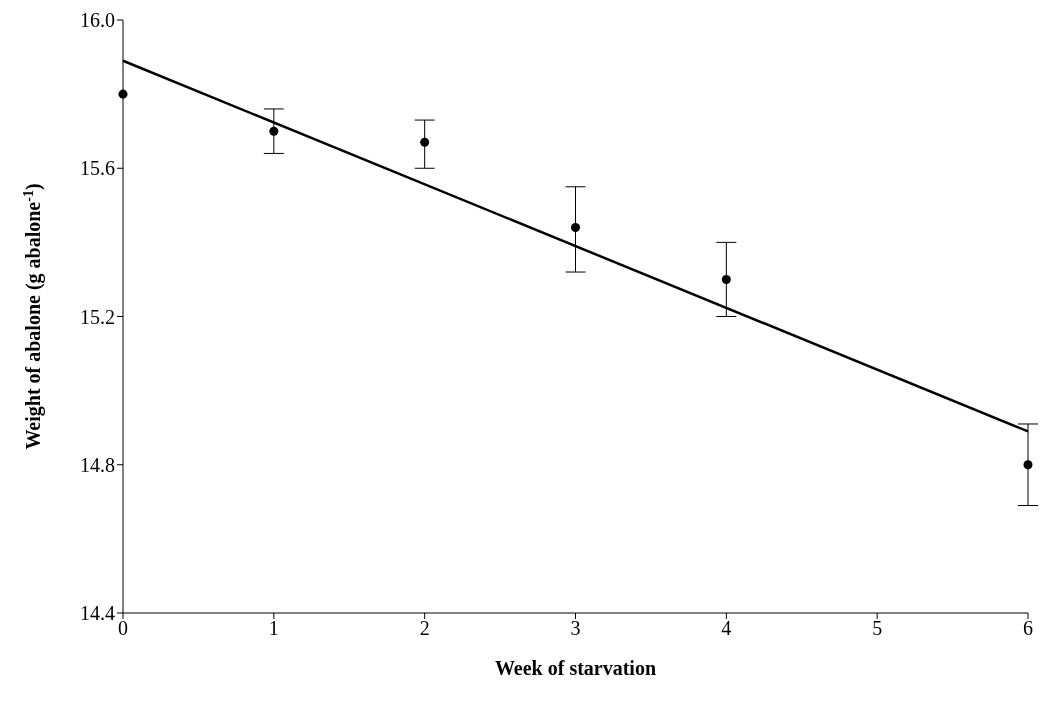  What do you see at coordinates (97, 168) in the screenshot?
I see `y-tick-label: 15.6` at bounding box center [97, 168].